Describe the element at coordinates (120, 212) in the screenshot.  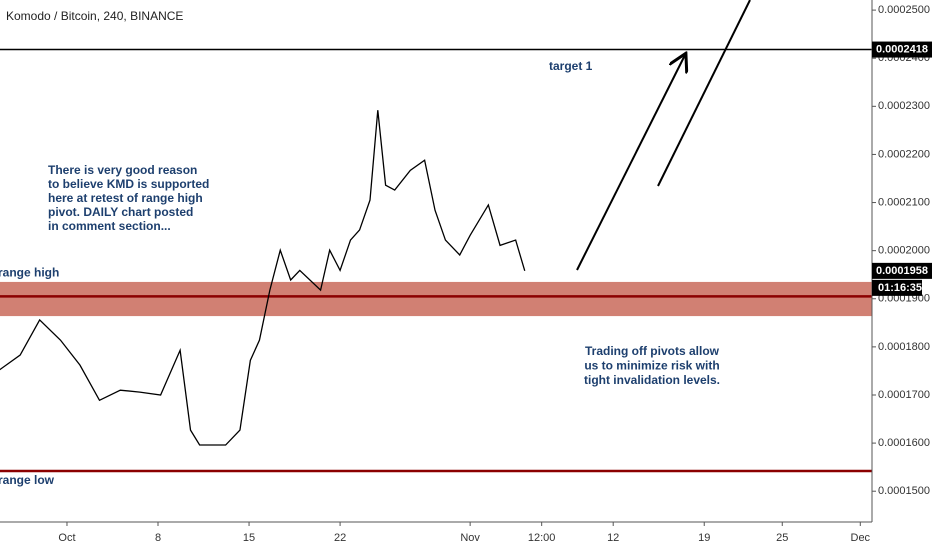
I see `note-text: pivot. DAILY chart posted` at that location.